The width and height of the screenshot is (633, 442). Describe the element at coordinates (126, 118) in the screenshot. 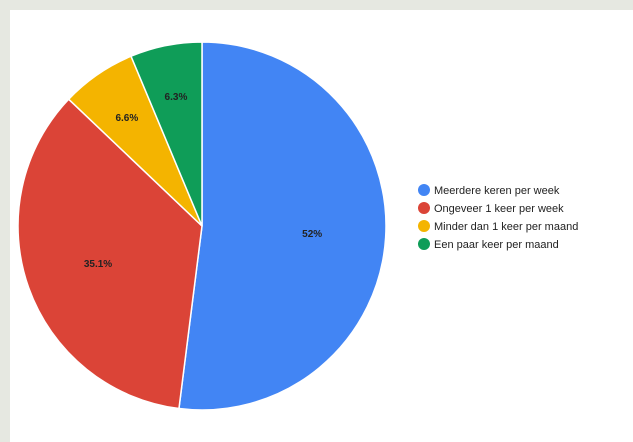

I see `slice-value-label: 6.6%` at that location.